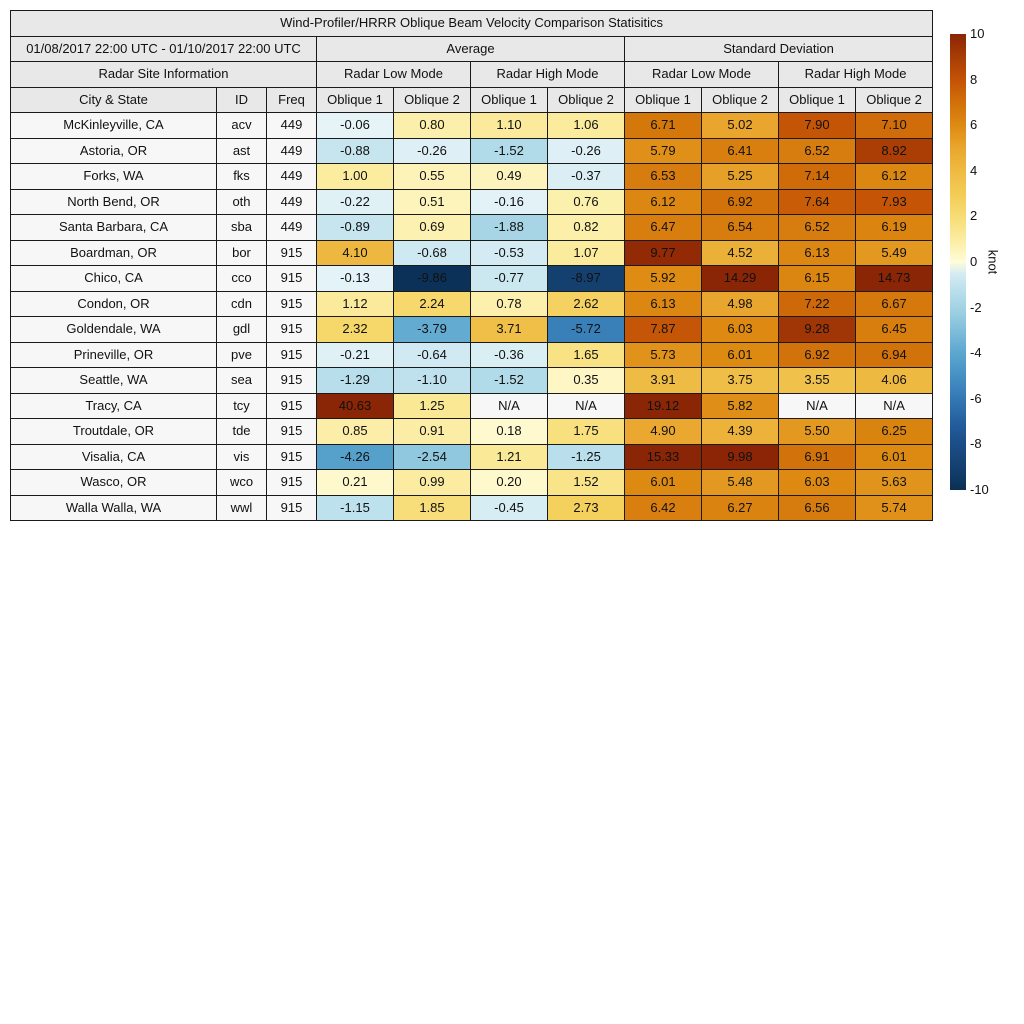 This screenshot has height=1024, width=1024. What do you see at coordinates (432, 252) in the screenshot?
I see `value-cell: -0.68` at bounding box center [432, 252].